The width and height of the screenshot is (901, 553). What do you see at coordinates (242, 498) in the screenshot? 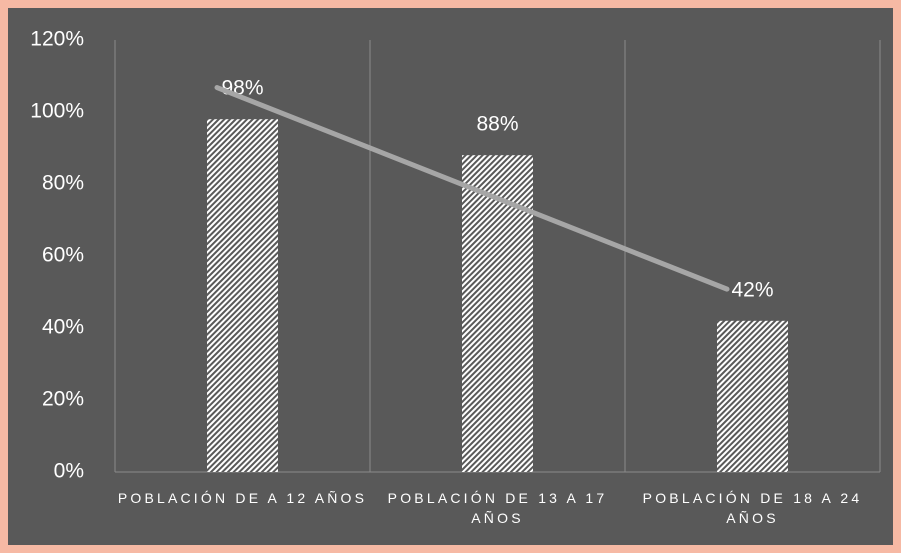
I see `x-tick-label: POBLACIÓN DE A 12 AÑOS` at bounding box center [242, 498].